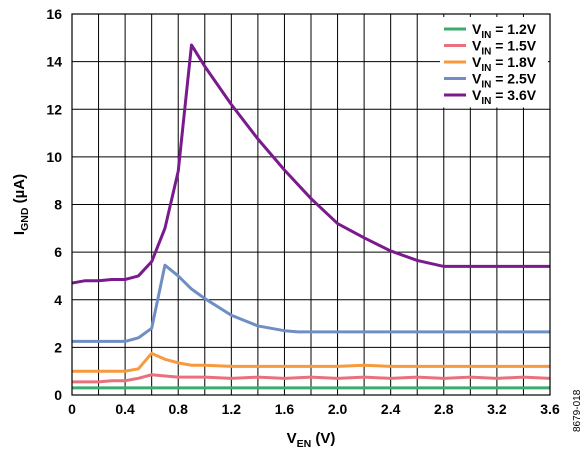  I want to click on x-tick-label: 2.0, so click(338, 409).